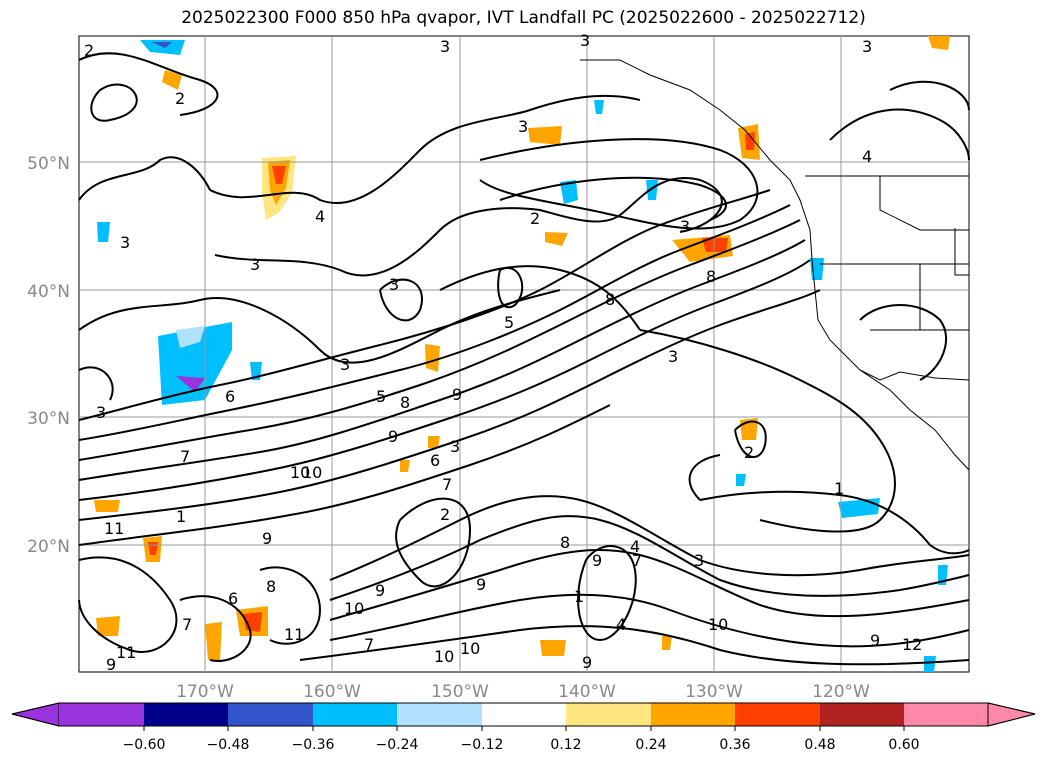 The height and width of the screenshot is (765, 1047). Describe the element at coordinates (48, 355) in the screenshot. I see `latitude-labels: 50°N 40°N 30°N 20°N` at that location.